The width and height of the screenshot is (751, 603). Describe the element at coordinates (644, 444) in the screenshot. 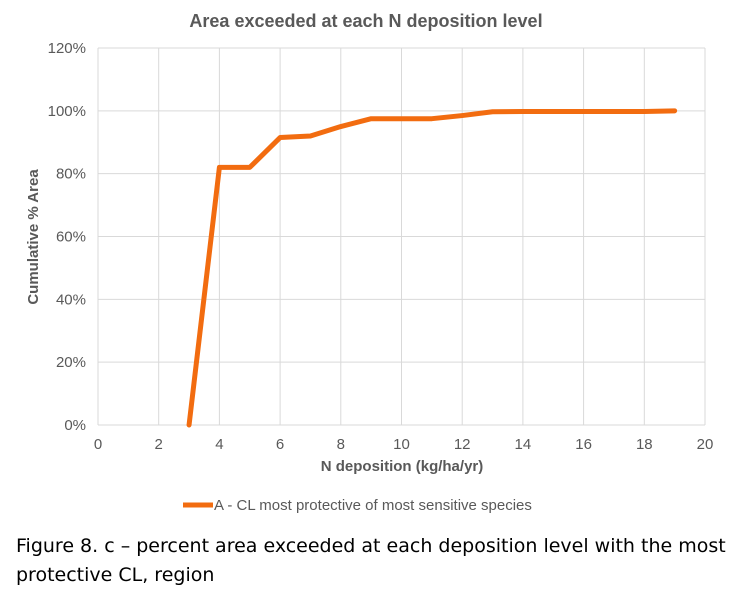

I see `x-tick-label: 18` at that location.